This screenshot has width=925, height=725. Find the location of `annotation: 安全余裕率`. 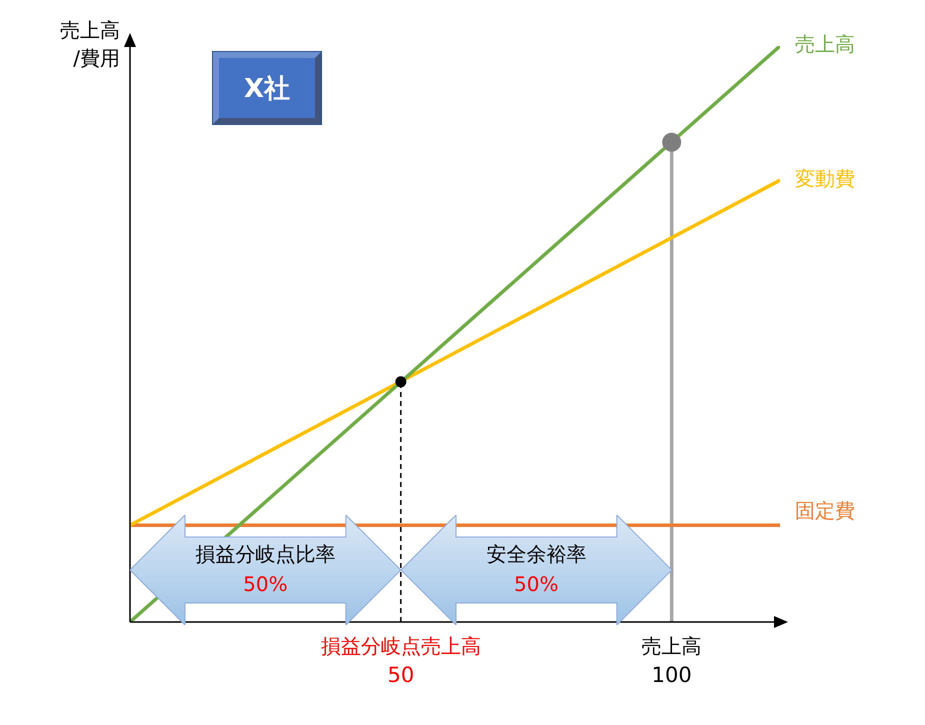

annotation: 安全余裕率 is located at coordinates (536, 554).